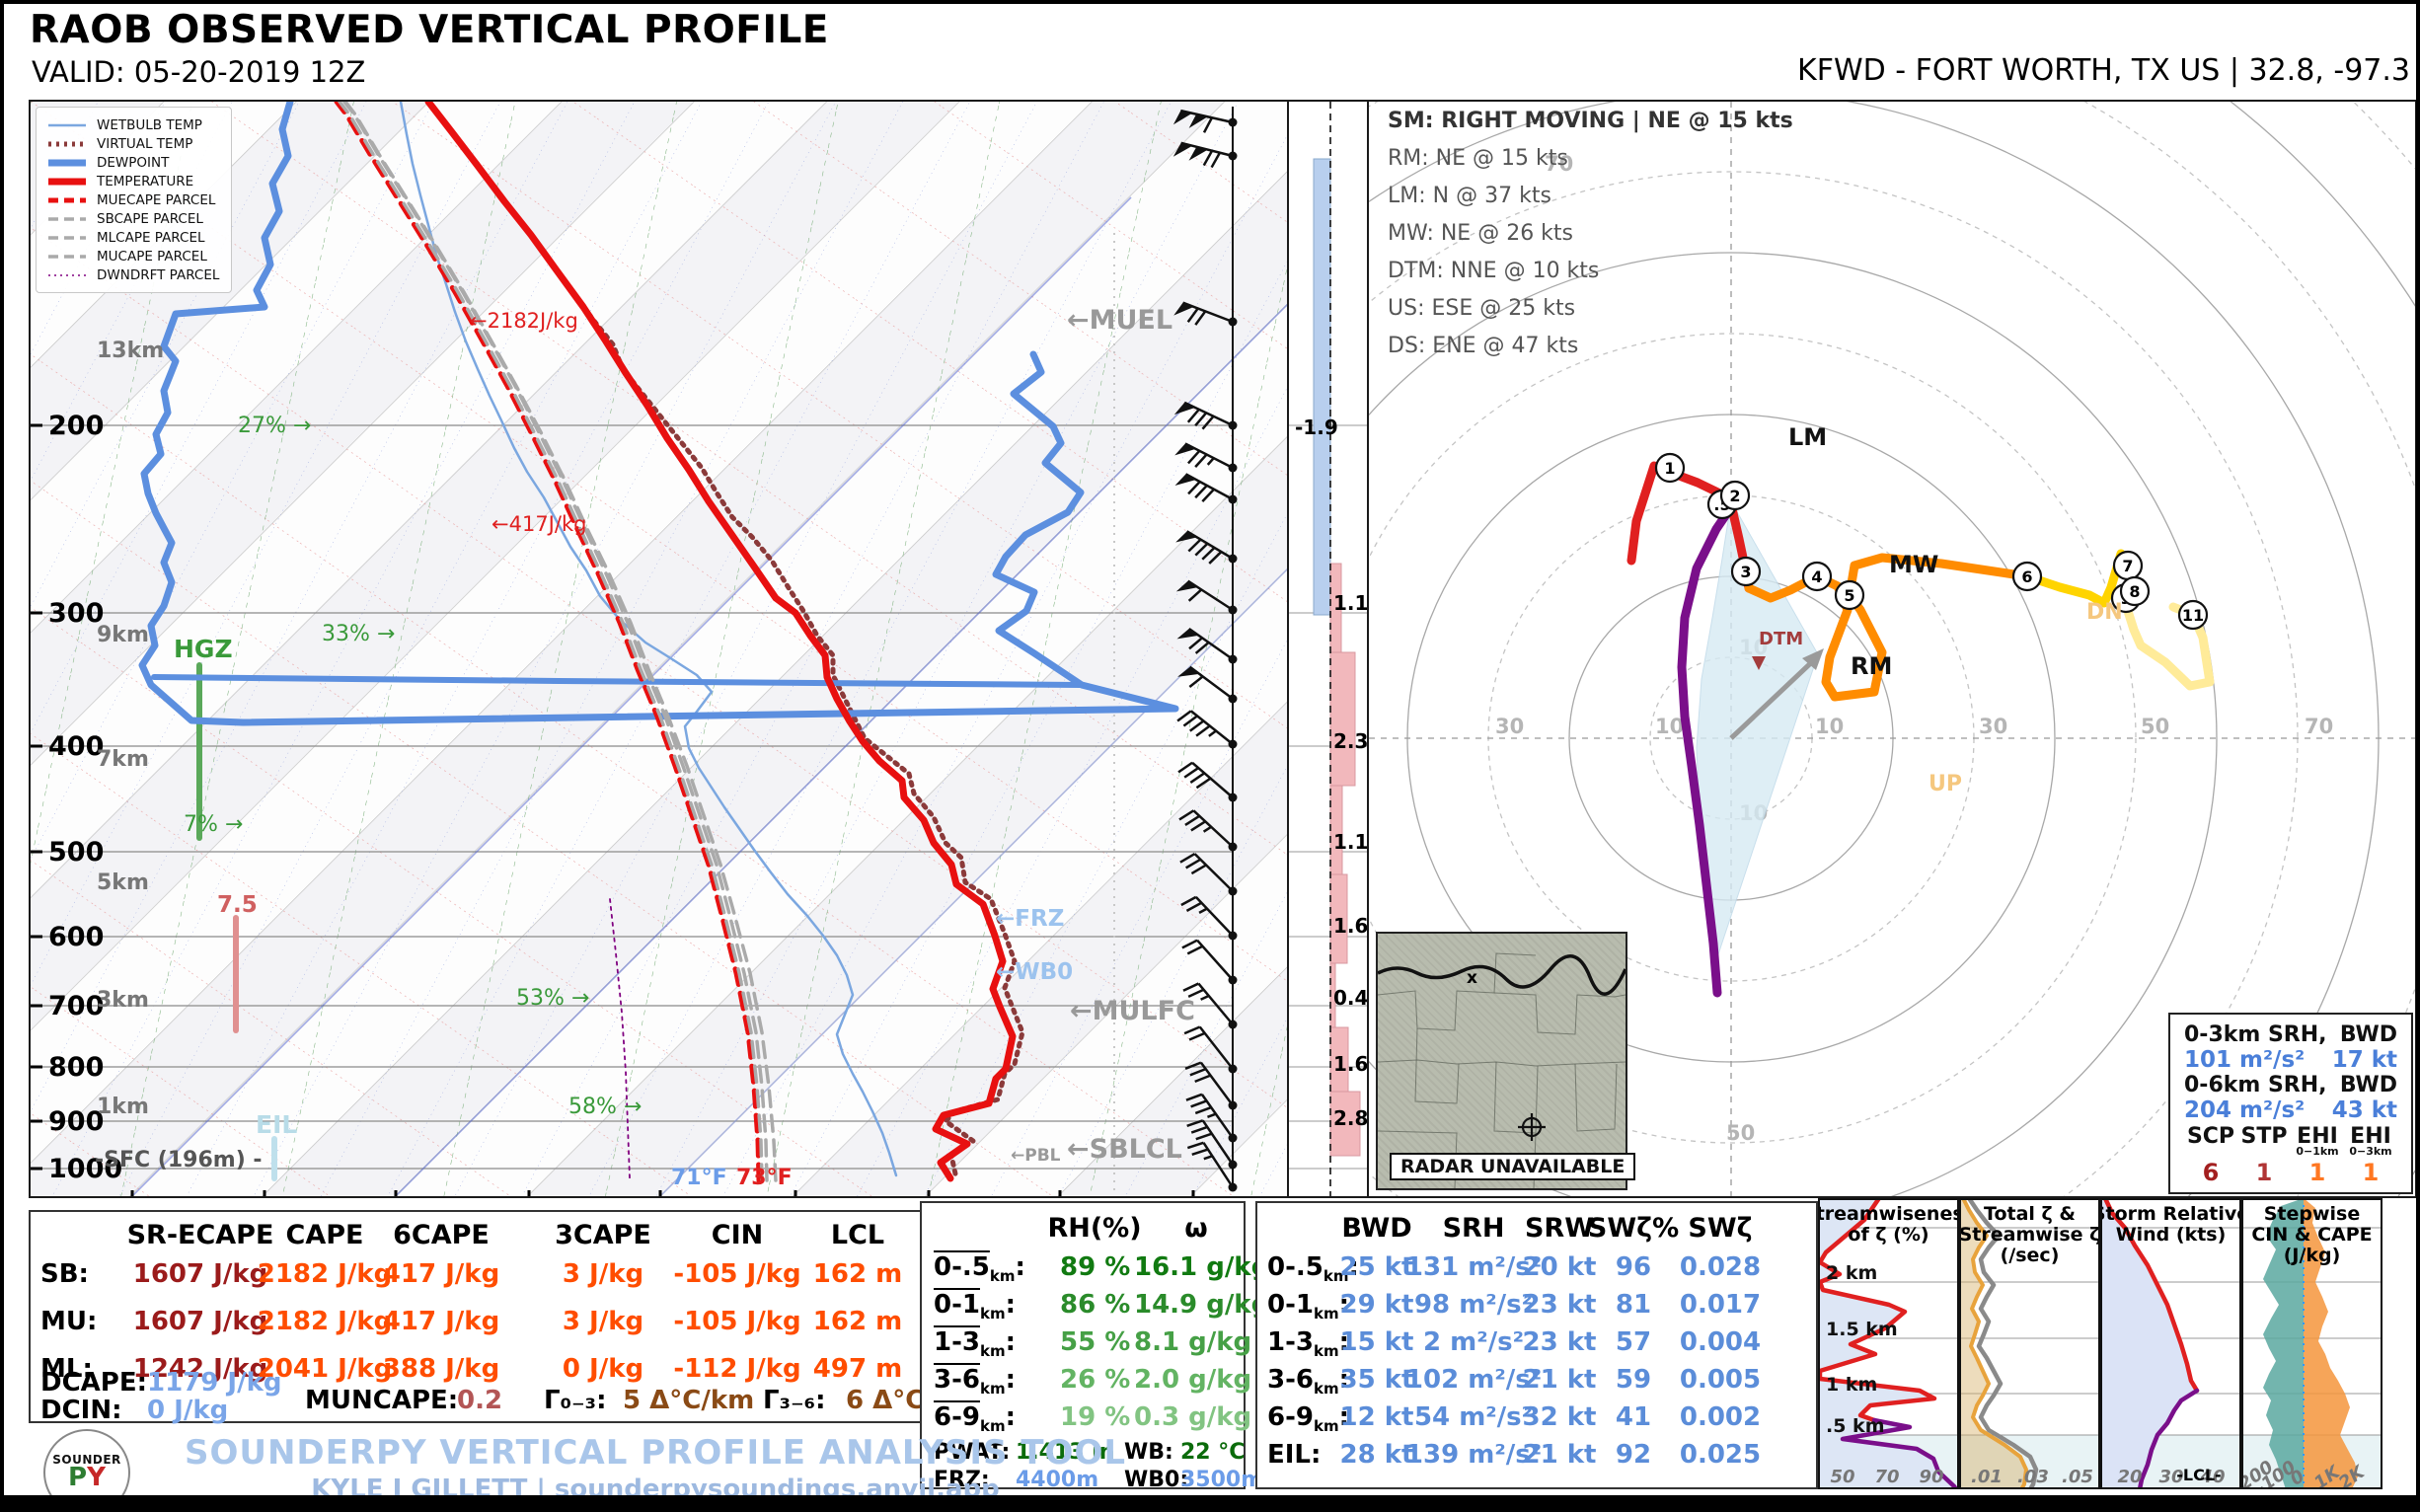 The image size is (2420, 1512). I want to click on county-boundary, so click(1437, 1065).